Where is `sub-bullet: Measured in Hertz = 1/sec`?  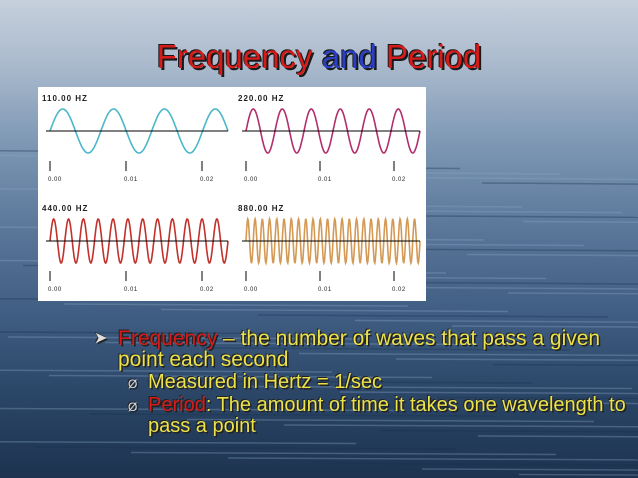 sub-bullet: Measured in Hertz = 1/sec is located at coordinates (363, 383).